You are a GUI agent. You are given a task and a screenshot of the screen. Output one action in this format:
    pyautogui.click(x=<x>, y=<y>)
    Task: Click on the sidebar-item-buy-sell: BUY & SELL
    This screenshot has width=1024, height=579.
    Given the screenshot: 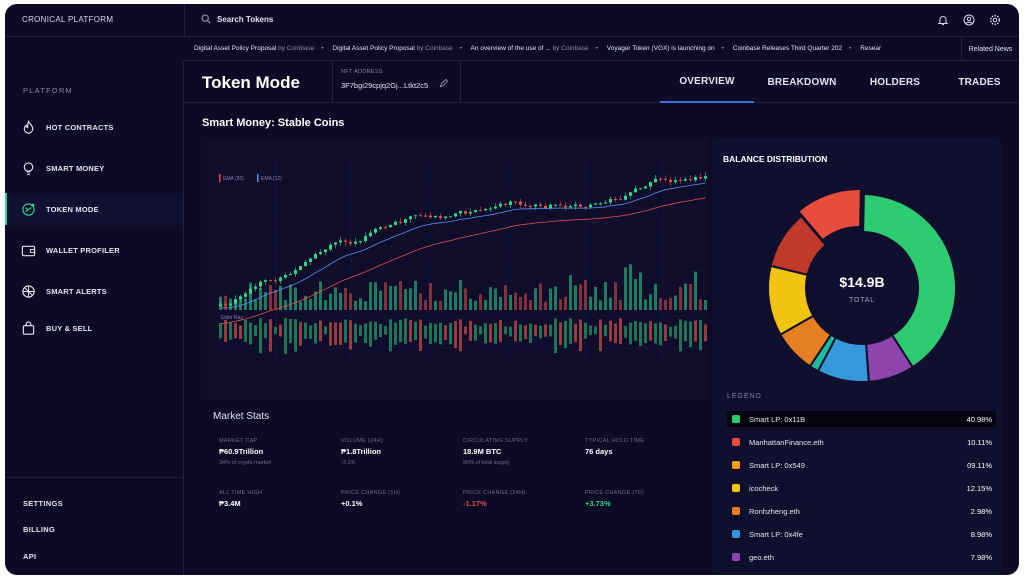 What is the action you would take?
    pyautogui.click(x=94, y=328)
    